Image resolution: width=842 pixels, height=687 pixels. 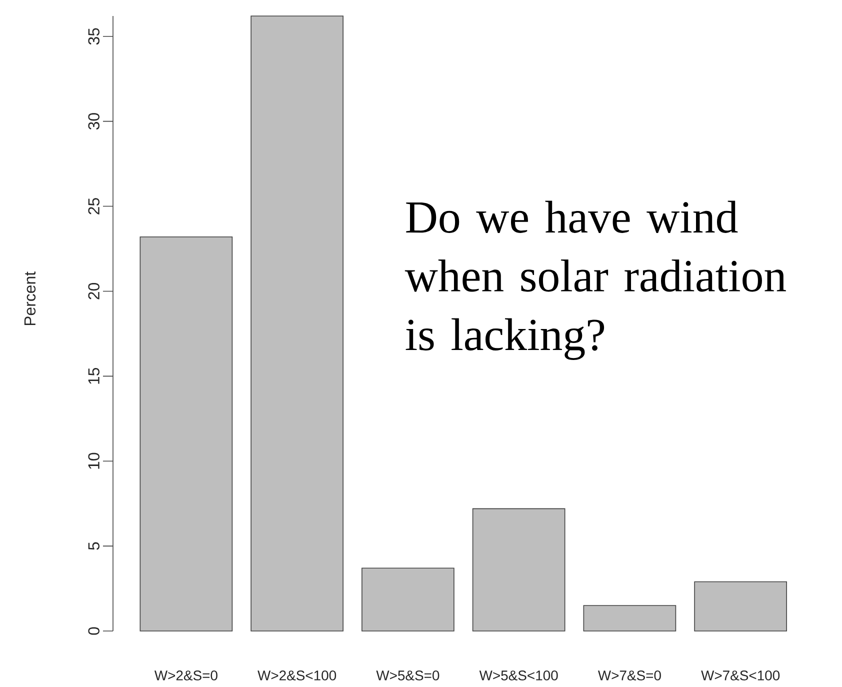 What do you see at coordinates (297, 675) in the screenshot?
I see `x-tick-label: W>2&S<100` at bounding box center [297, 675].